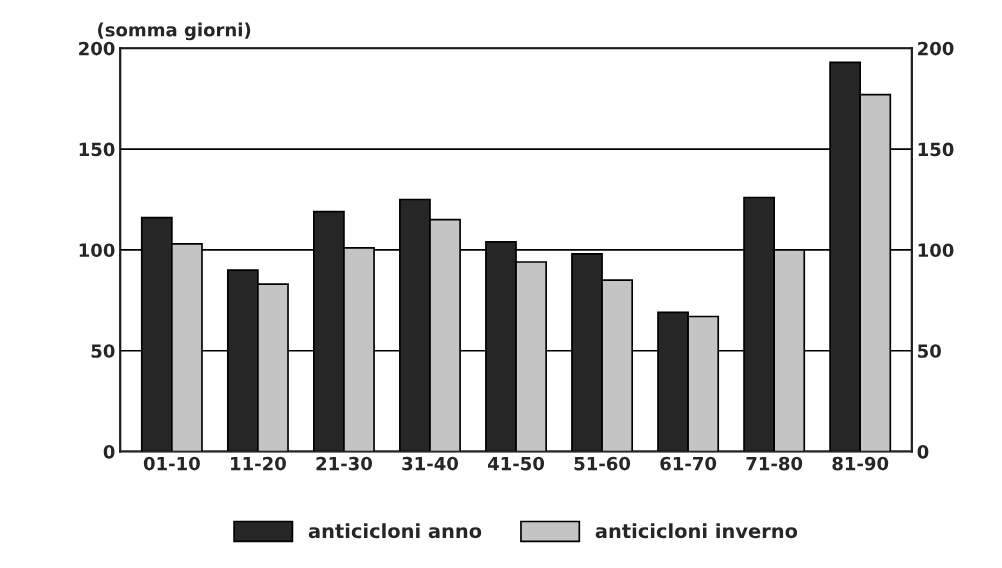 This screenshot has height=568, width=1002. Describe the element at coordinates (103, 351) in the screenshot. I see `y-tick-label: 50` at that location.